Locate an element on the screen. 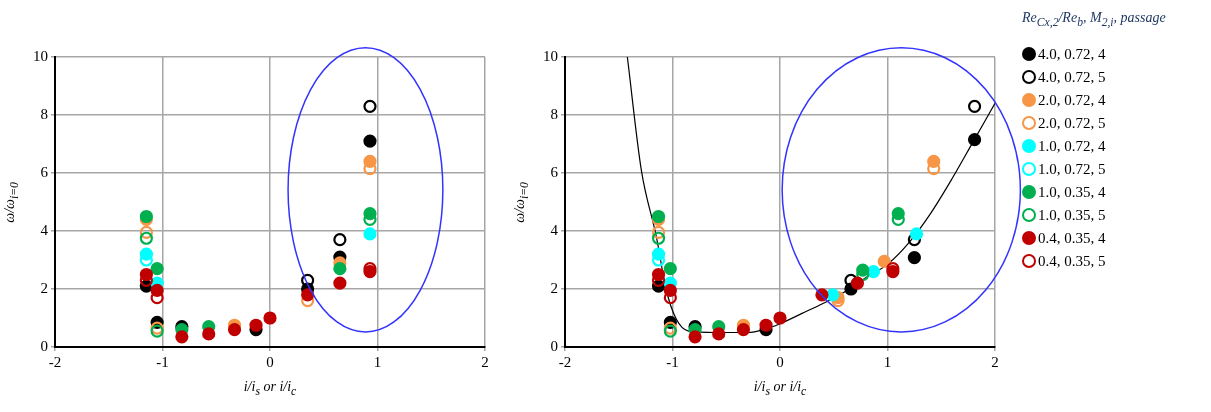  legend-label: 2.0, 0.72, 4 is located at coordinates (1072, 100).